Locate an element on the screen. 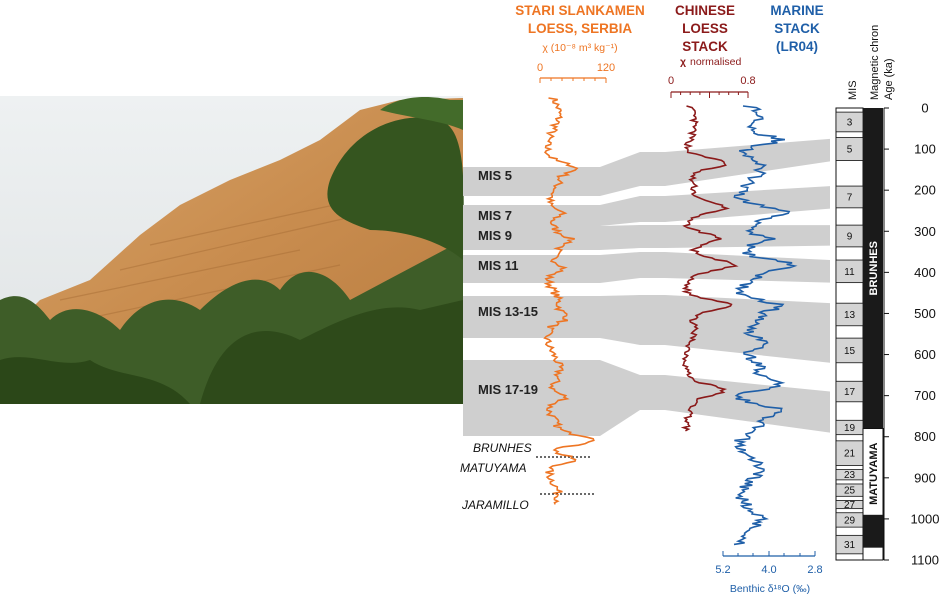  age-tick-label: 700 is located at coordinates (925, 395).